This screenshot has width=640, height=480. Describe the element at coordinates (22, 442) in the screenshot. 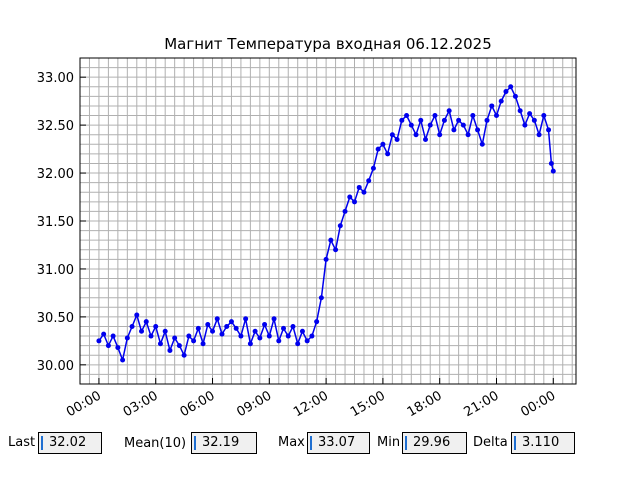

I see `last-label: Last` at that location.